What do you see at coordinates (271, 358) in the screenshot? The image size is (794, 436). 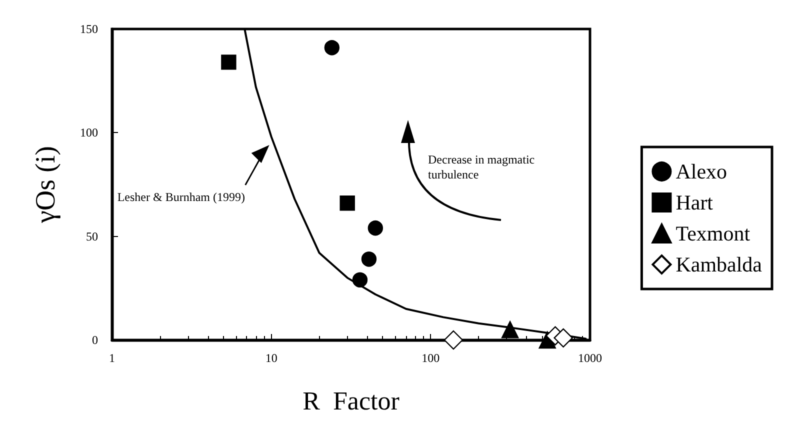 I see `x-tick-label: 10` at bounding box center [271, 358].